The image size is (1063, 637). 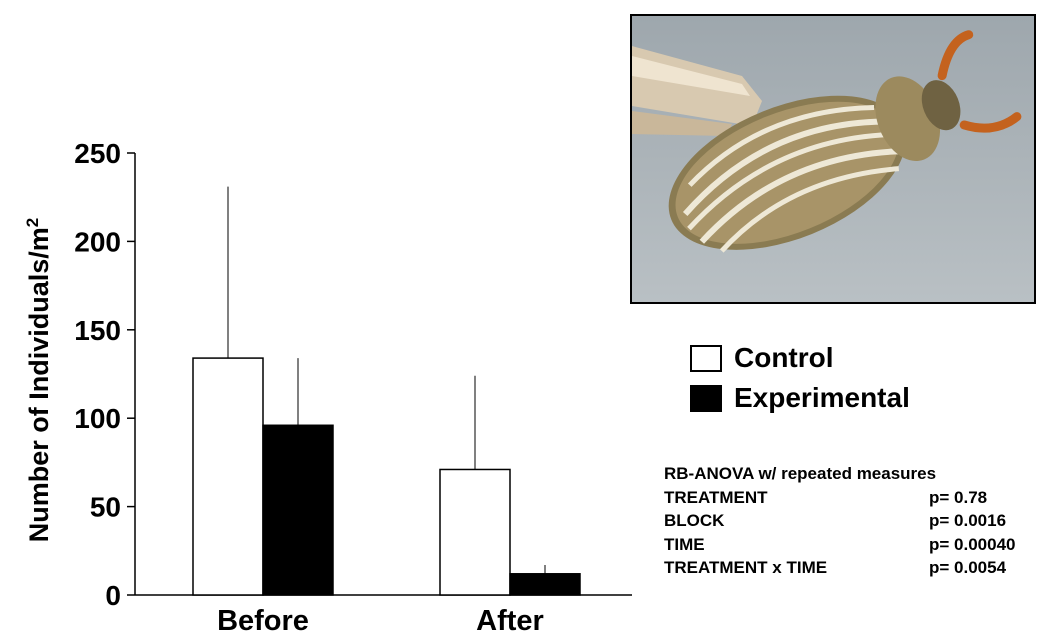 What do you see at coordinates (105, 374) in the screenshot?
I see `y-axis: 0 50 100 150 200 250` at bounding box center [105, 374].